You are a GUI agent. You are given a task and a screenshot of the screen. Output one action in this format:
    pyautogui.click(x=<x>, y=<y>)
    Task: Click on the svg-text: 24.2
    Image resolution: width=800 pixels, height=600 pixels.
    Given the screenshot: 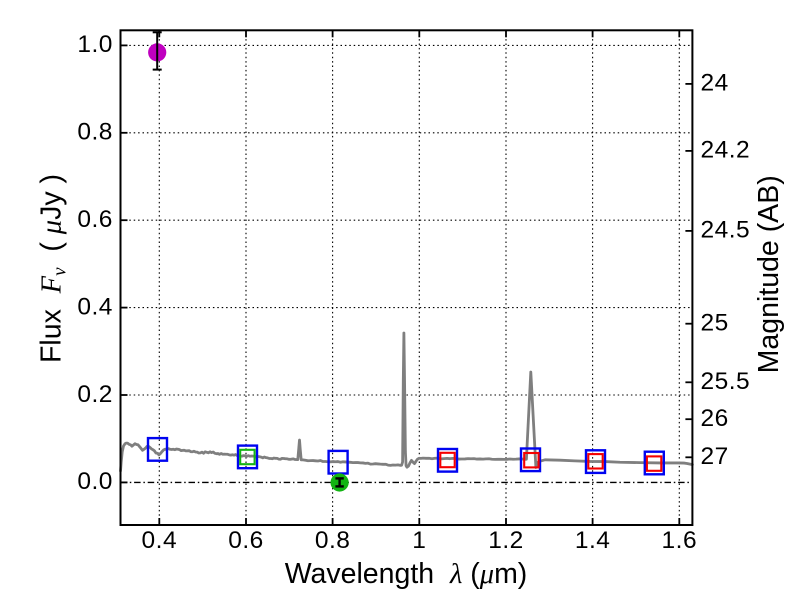 What is the action you would take?
    pyautogui.click(x=726, y=150)
    